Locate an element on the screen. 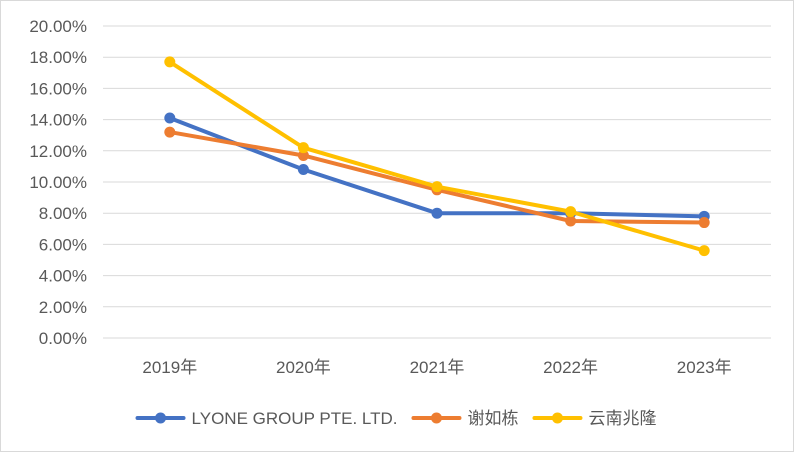 The image size is (794, 452). legend-label: LYONE GROUP PTE. LTD. is located at coordinates (295, 418).